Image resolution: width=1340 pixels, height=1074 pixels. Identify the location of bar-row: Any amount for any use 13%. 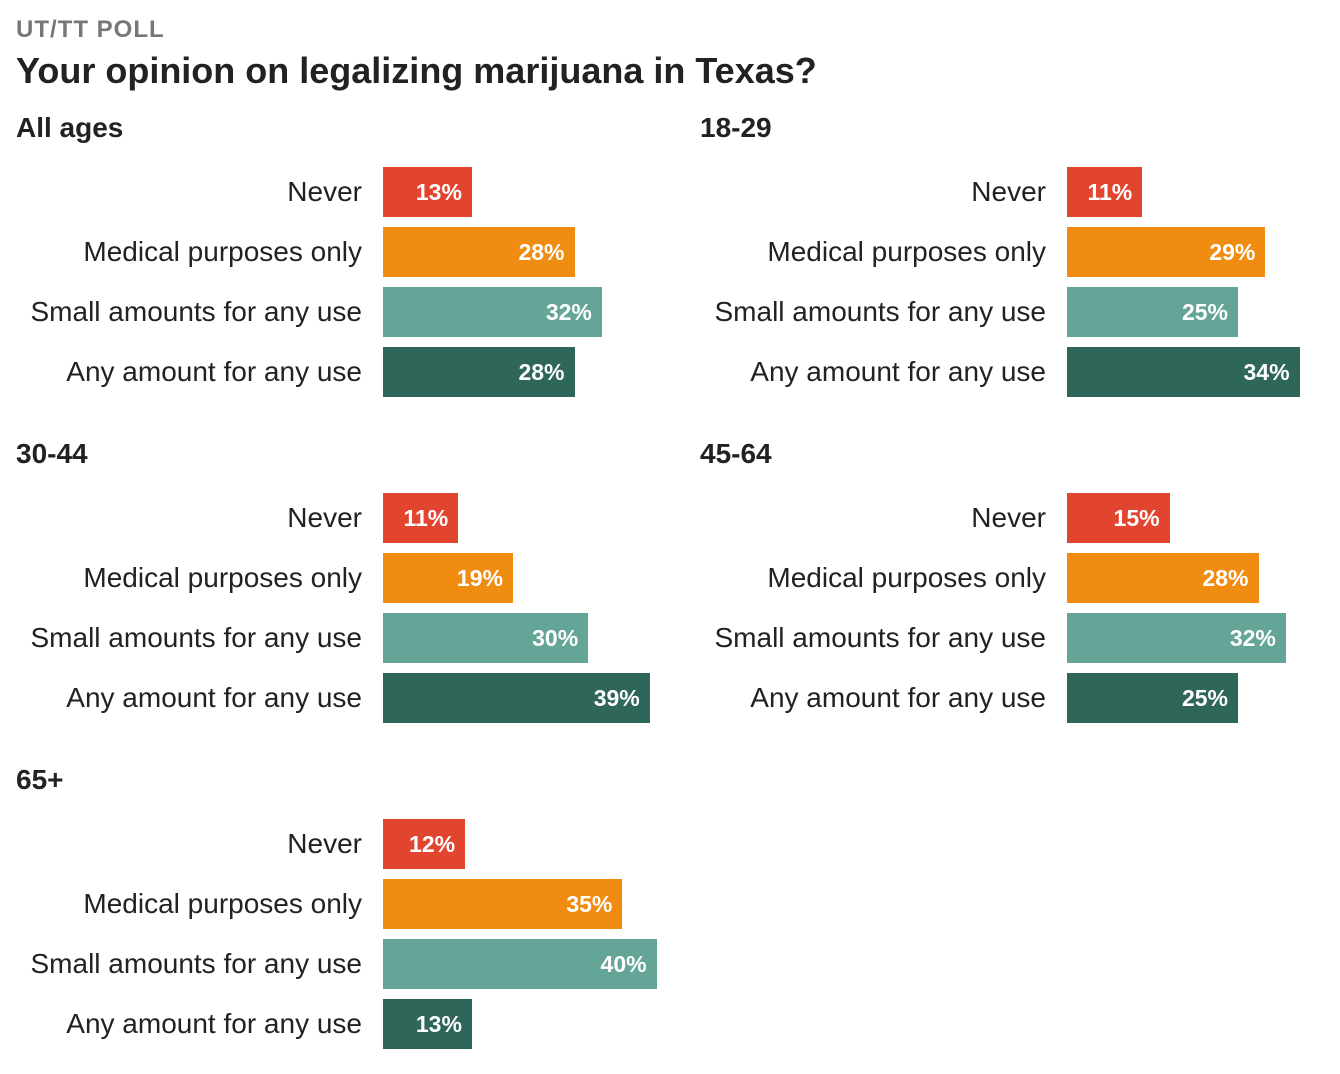
(336, 1024).